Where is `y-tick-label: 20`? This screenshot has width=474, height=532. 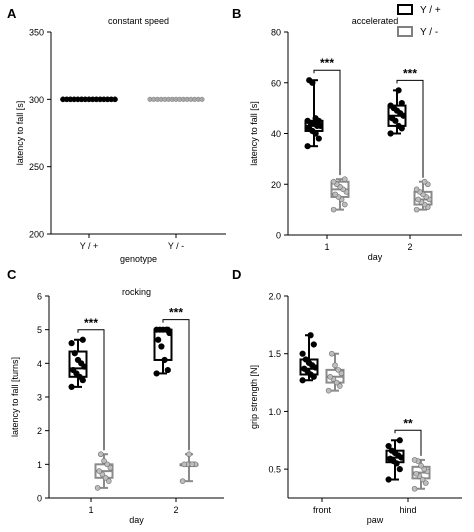
y-tick-label: 20 is located at coordinates (276, 185).